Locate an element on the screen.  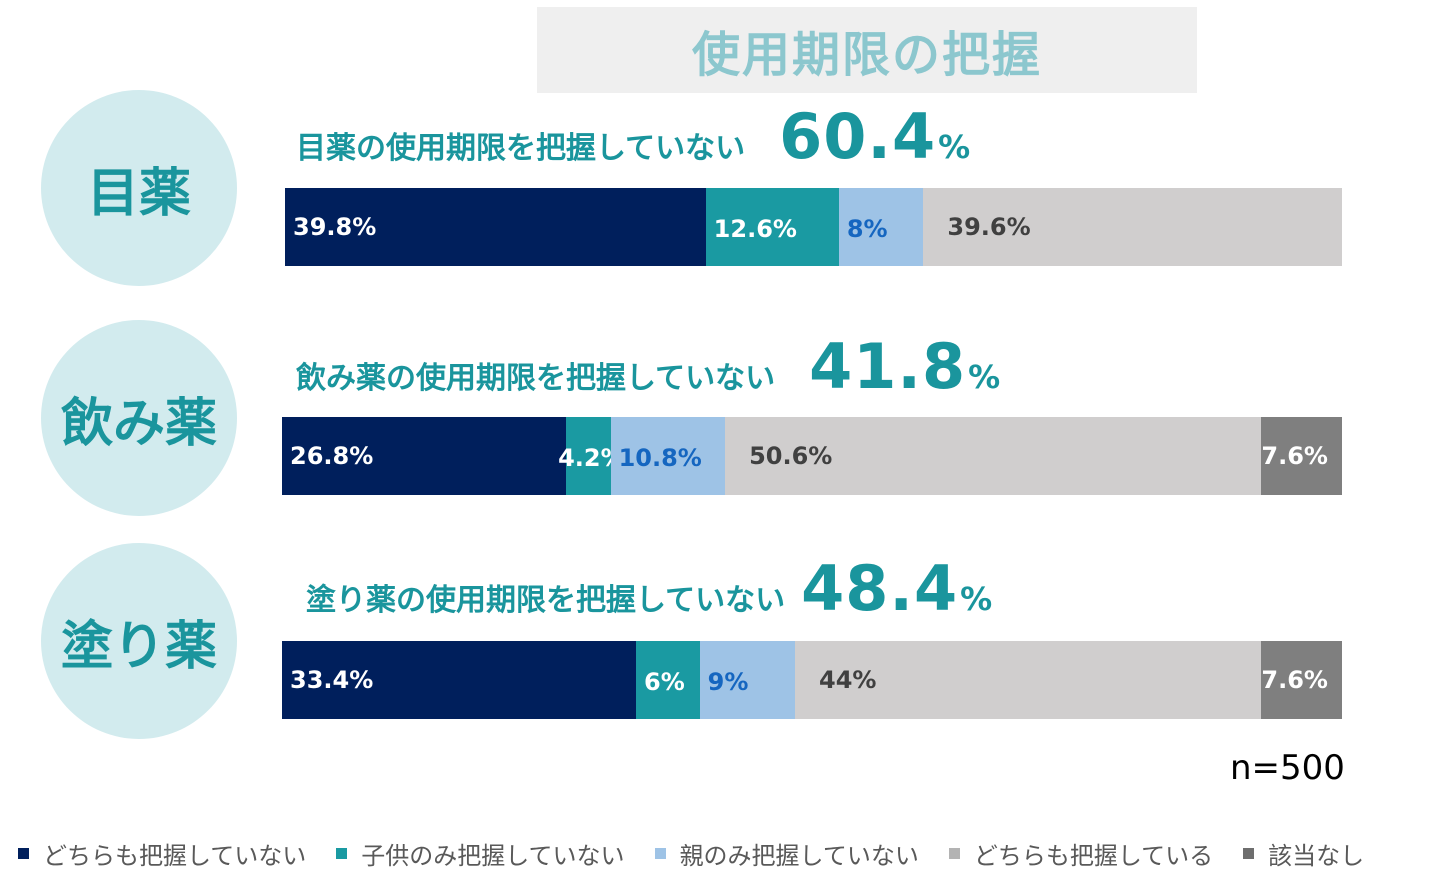
sample-size-label: n=500 is located at coordinates (1287, 768).